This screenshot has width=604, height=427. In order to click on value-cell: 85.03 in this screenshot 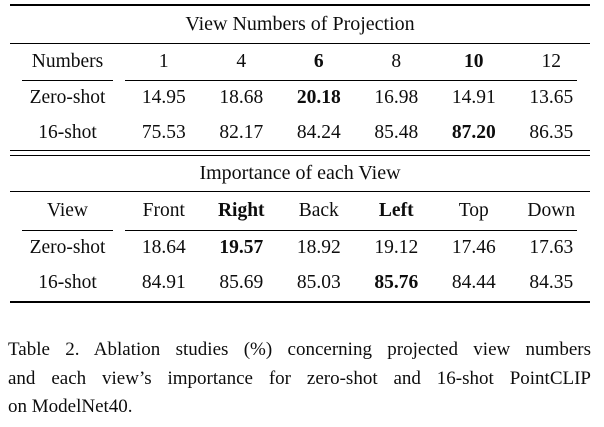, I will do `click(318, 282)`.